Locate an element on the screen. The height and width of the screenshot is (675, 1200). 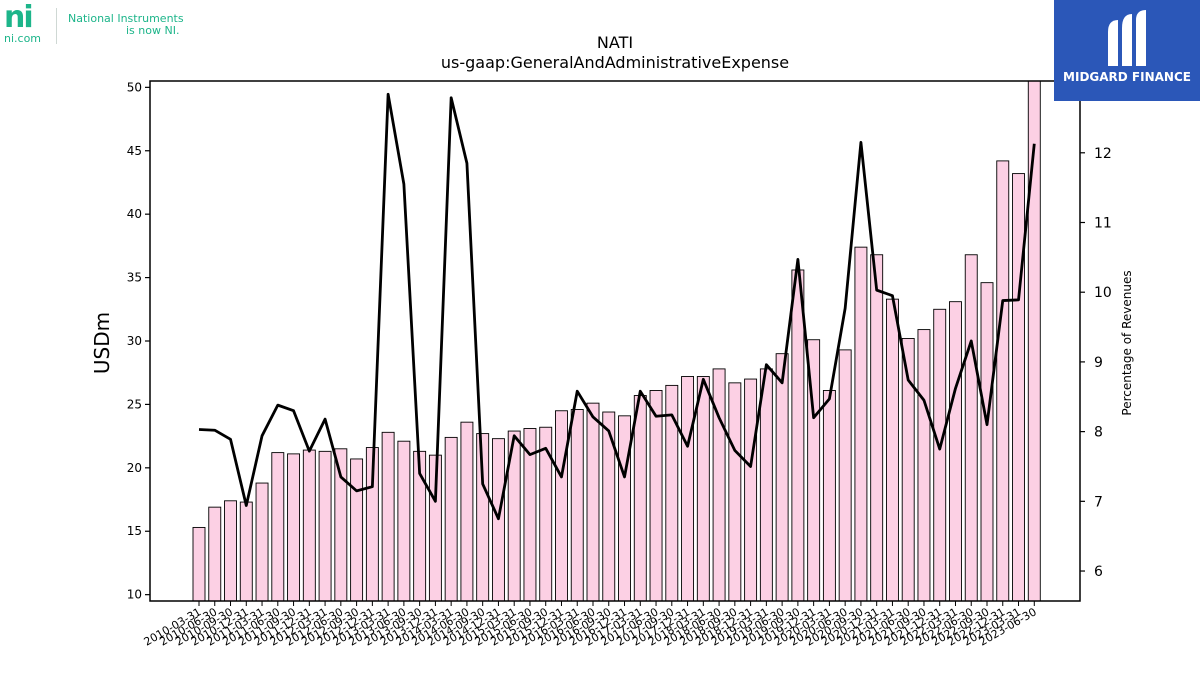
chart-title: NATI is located at coordinates (615, 42).